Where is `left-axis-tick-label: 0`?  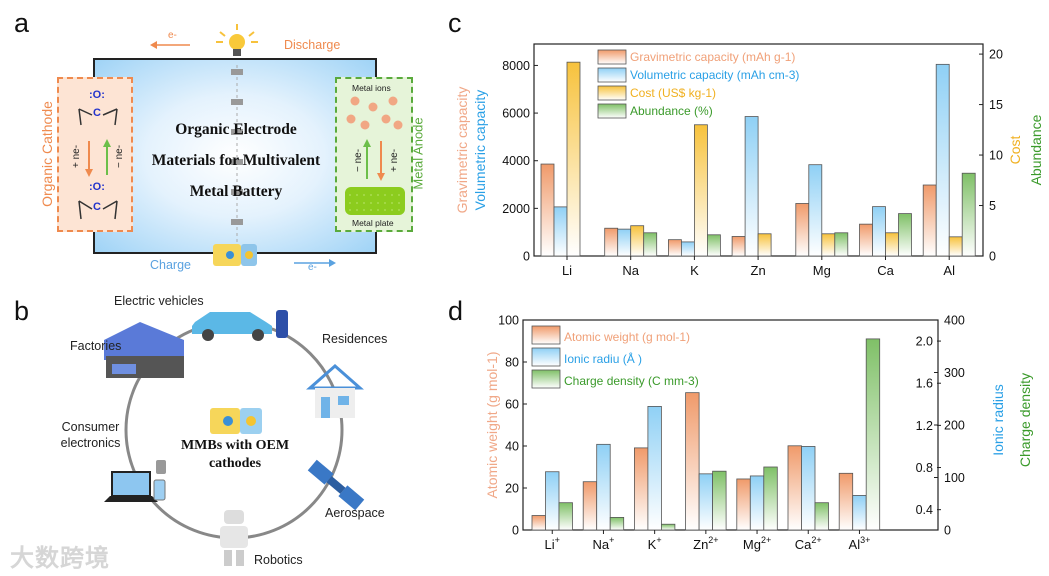 left-axis-tick-label: 0 is located at coordinates (515, 531).